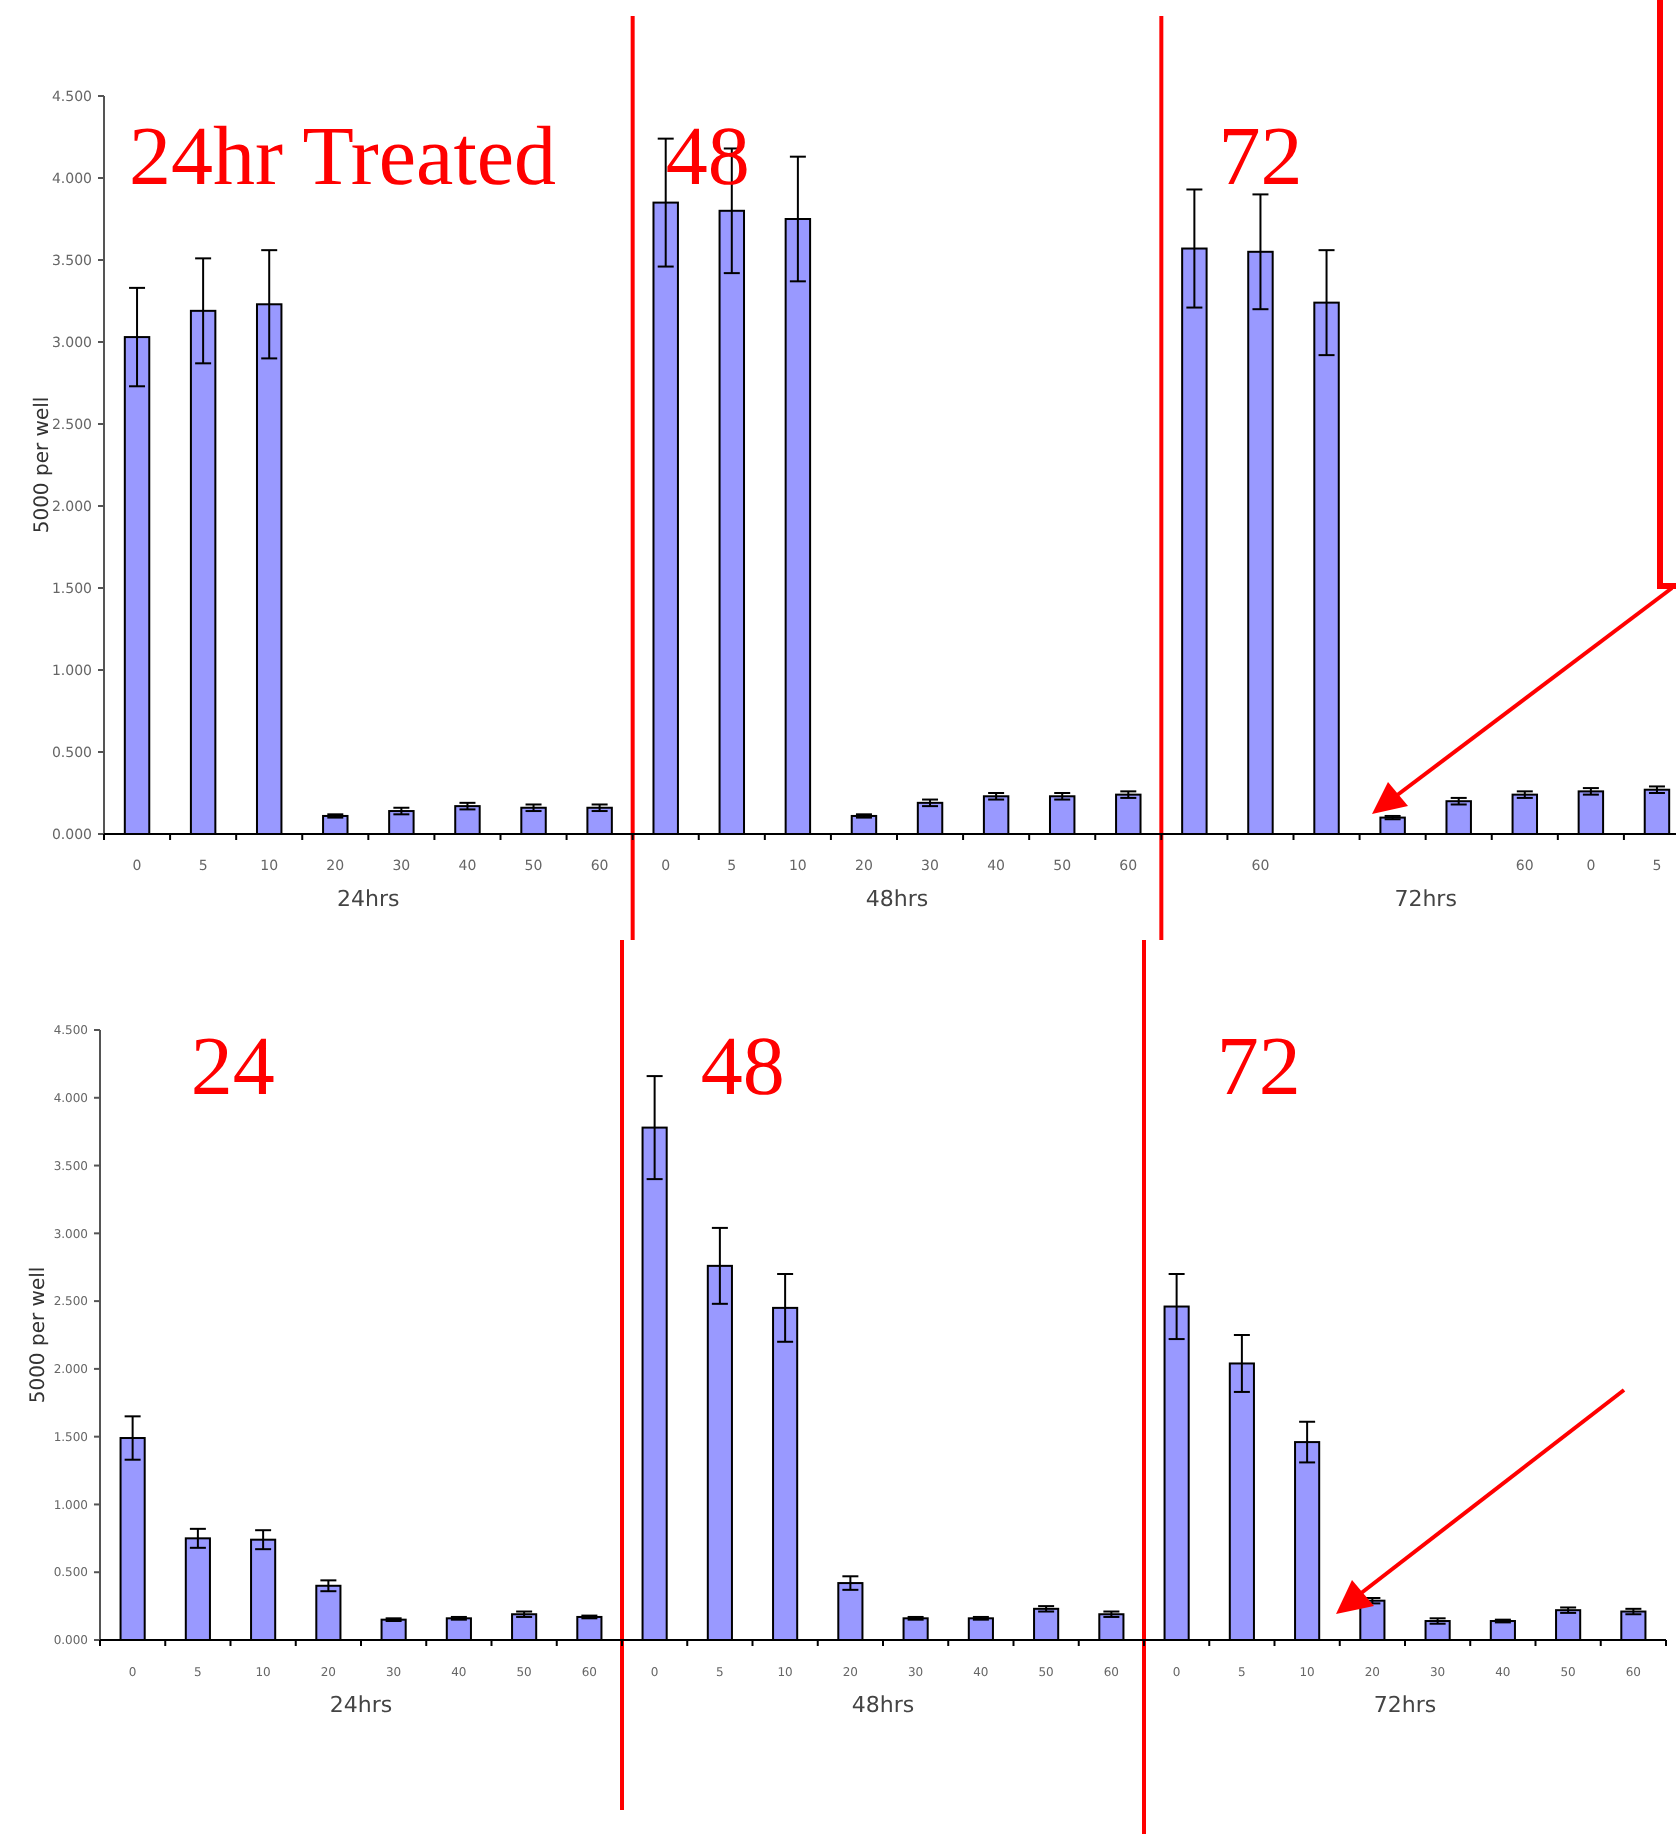 The width and height of the screenshot is (1676, 1834). Describe the element at coordinates (232, 1068) in the screenshot. I see `annotation: 24` at that location.